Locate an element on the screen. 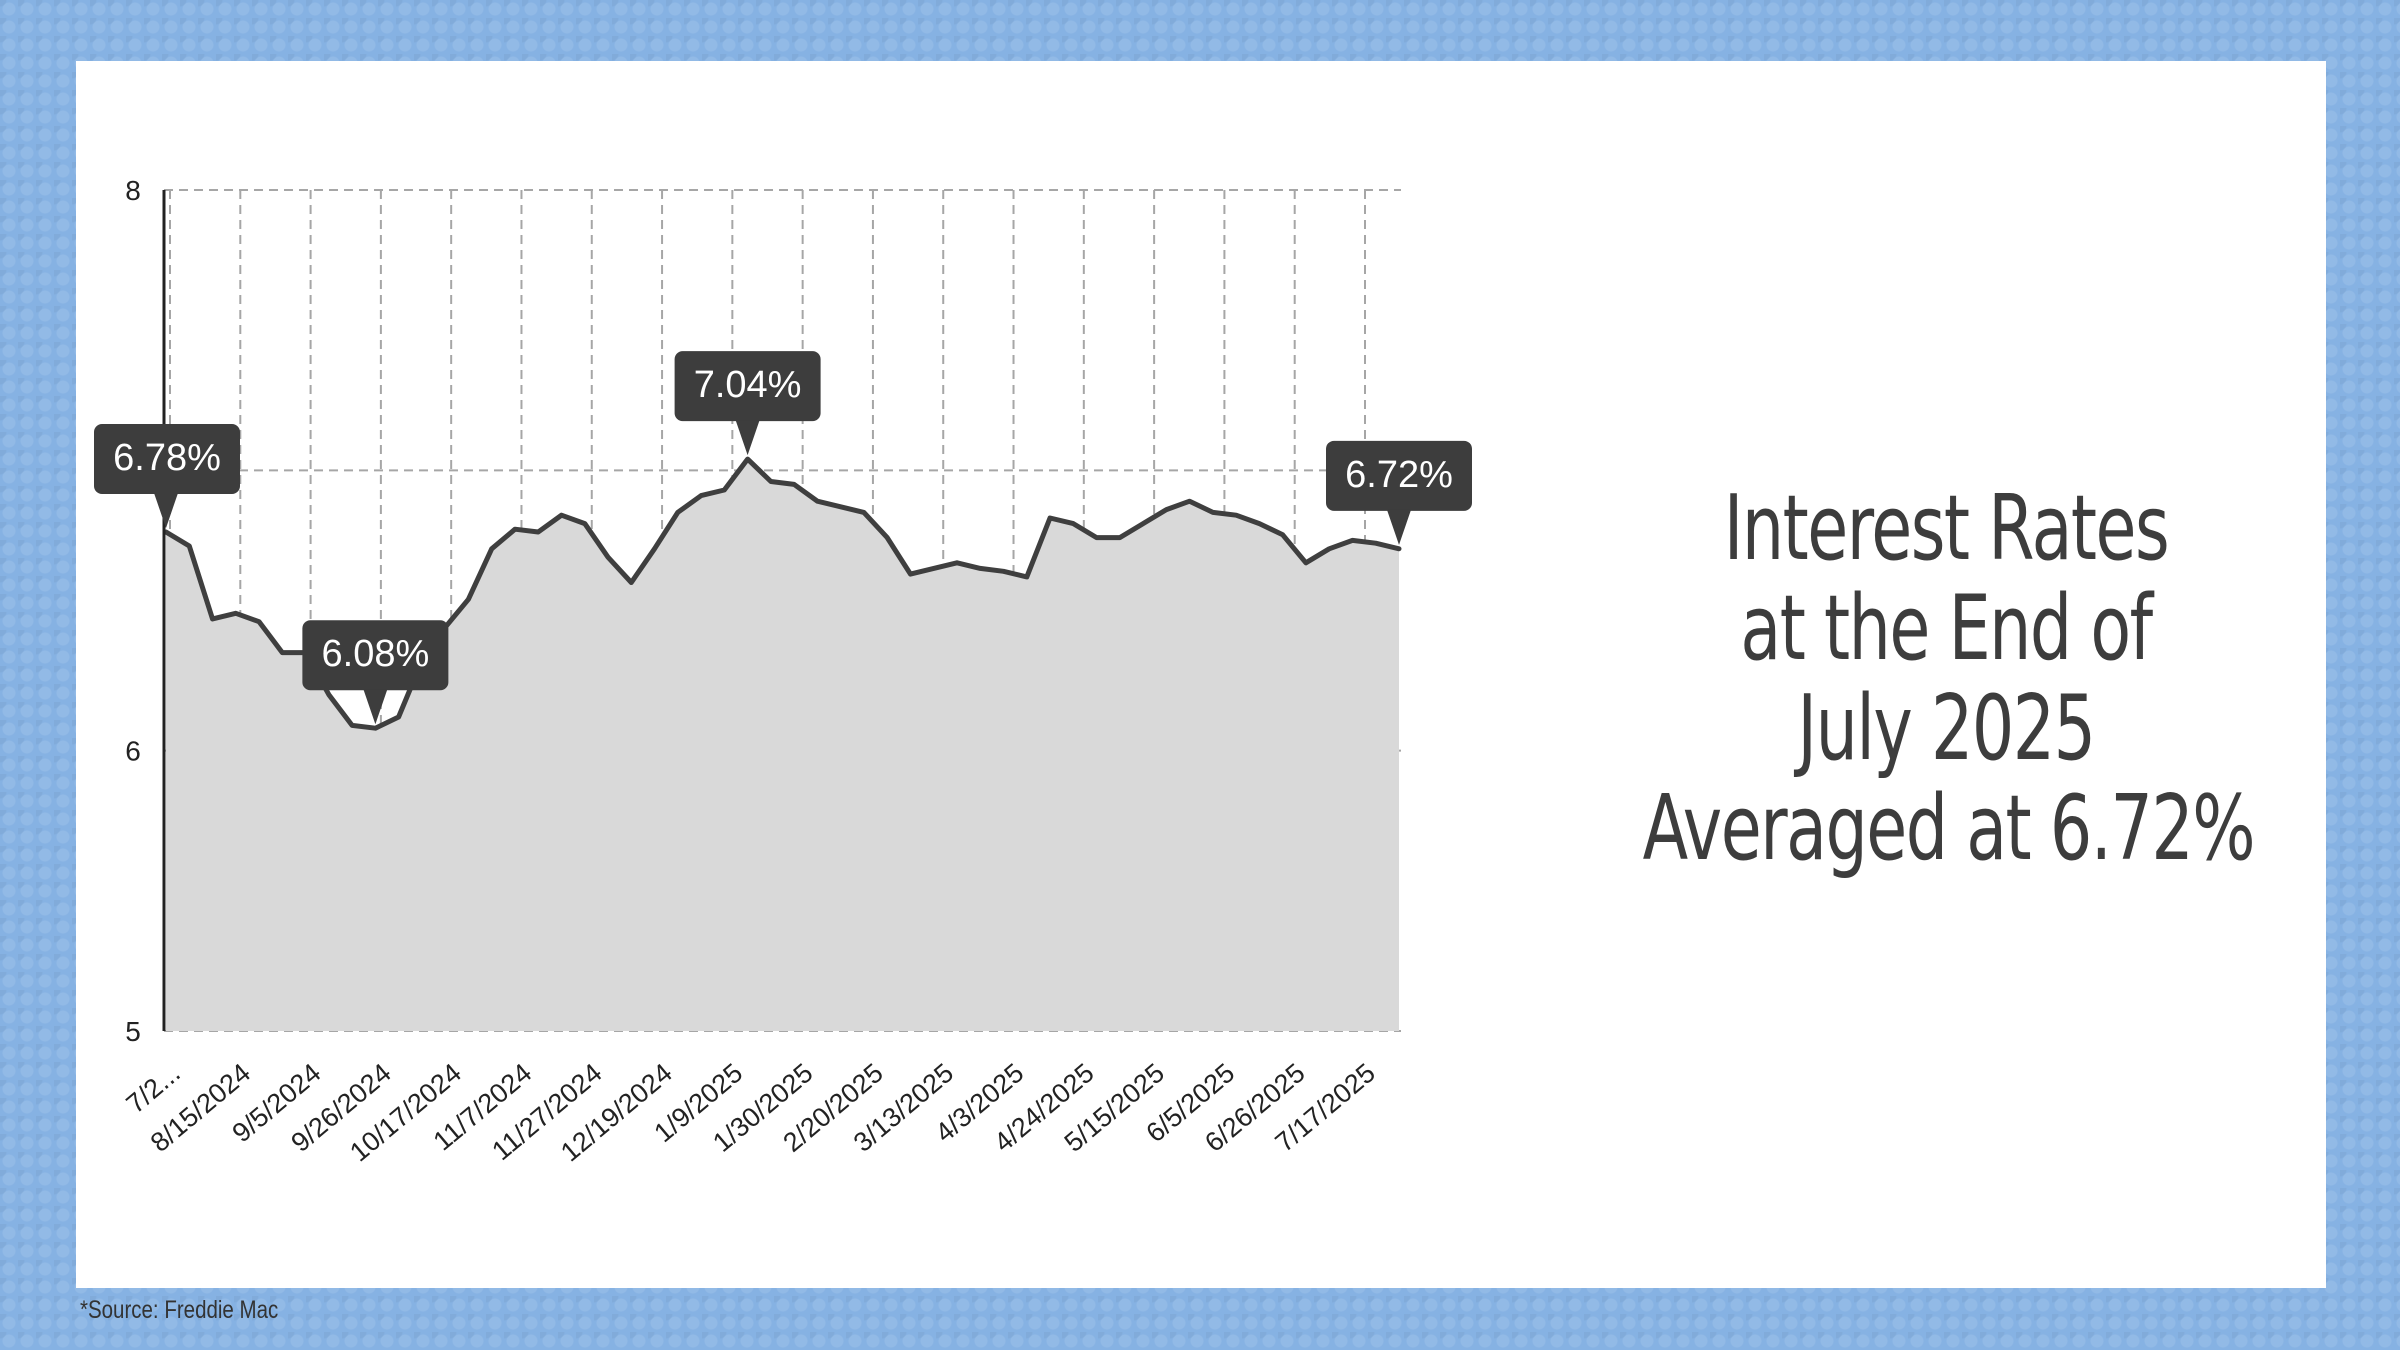 The width and height of the screenshot is (2400, 1350). headline-line-3: July 2025 is located at coordinates (1946, 728).